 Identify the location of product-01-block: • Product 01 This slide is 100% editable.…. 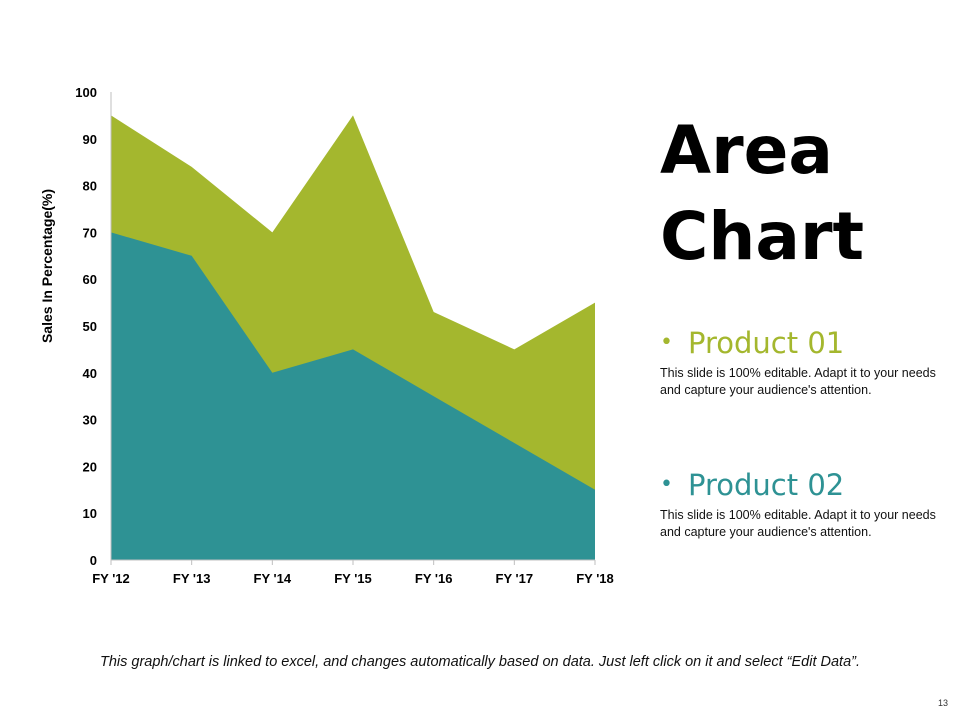
(805, 361).